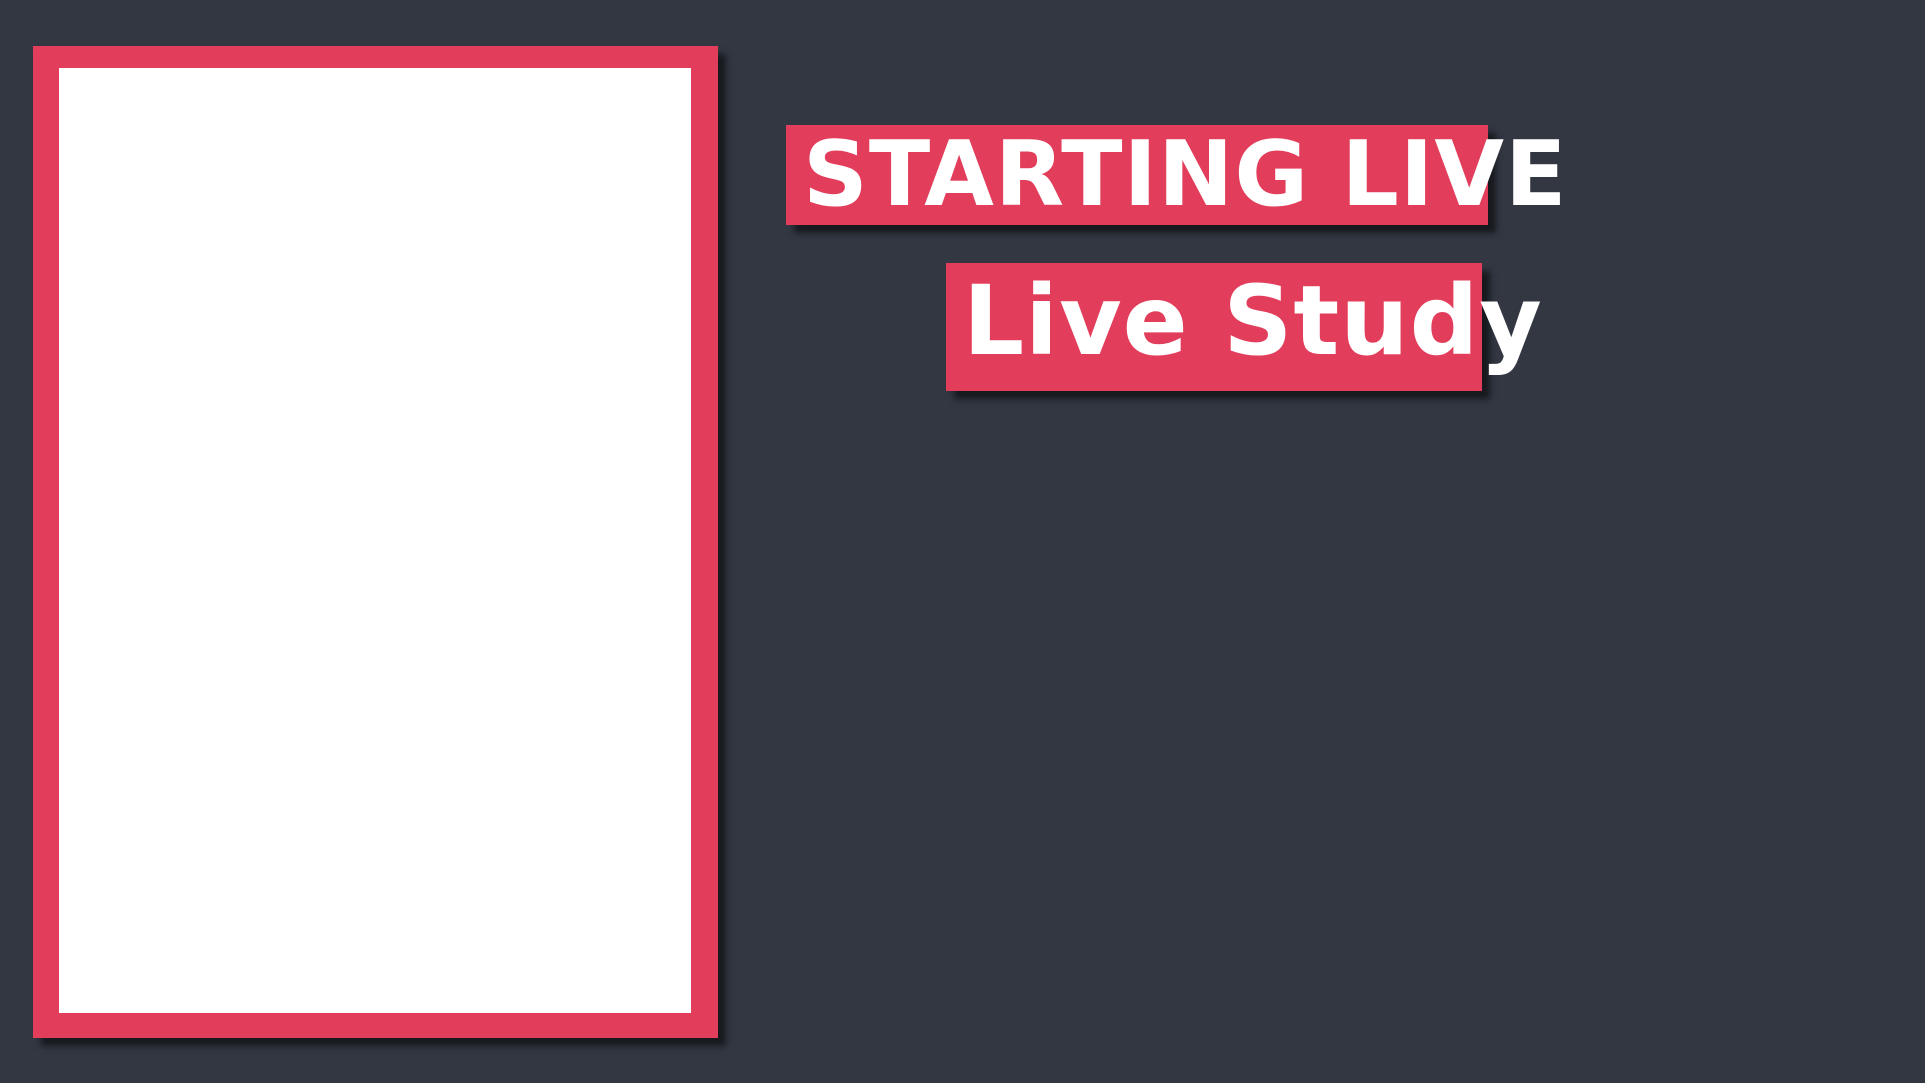  Describe the element at coordinates (1253, 321) in the screenshot. I see `subtitle-text: Live Study` at that location.